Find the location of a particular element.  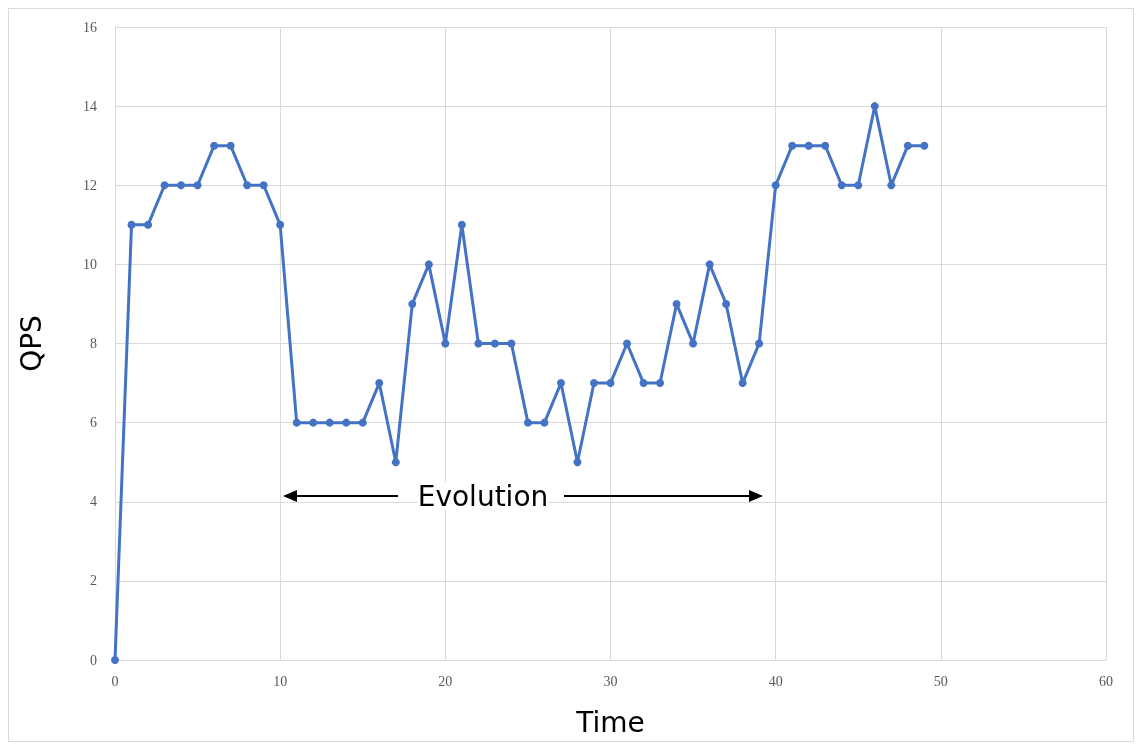

x-axis-title: Time is located at coordinates (610, 722).